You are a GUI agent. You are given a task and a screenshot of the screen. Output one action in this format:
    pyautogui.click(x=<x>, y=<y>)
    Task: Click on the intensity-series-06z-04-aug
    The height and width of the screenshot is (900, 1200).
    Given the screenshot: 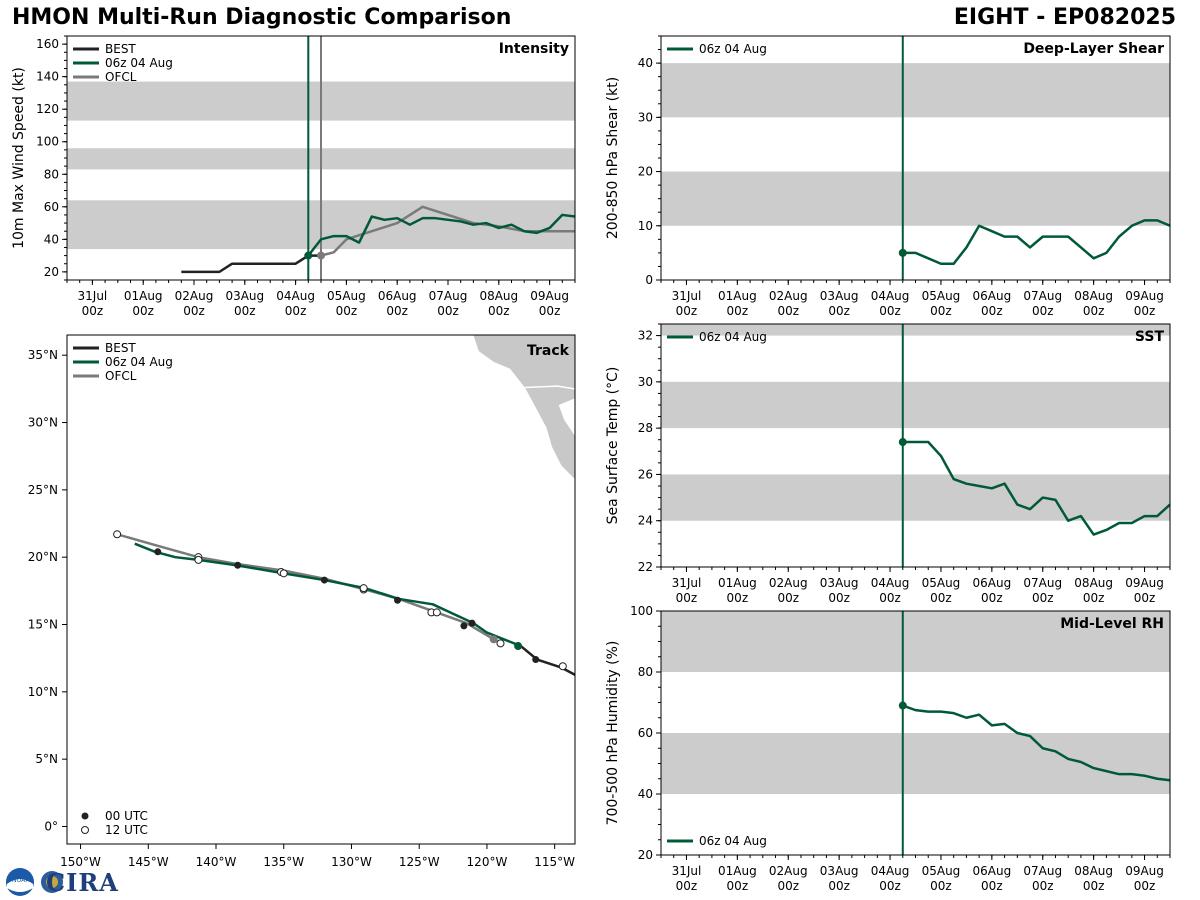 What is the action you would take?
    pyautogui.click(x=441, y=235)
    